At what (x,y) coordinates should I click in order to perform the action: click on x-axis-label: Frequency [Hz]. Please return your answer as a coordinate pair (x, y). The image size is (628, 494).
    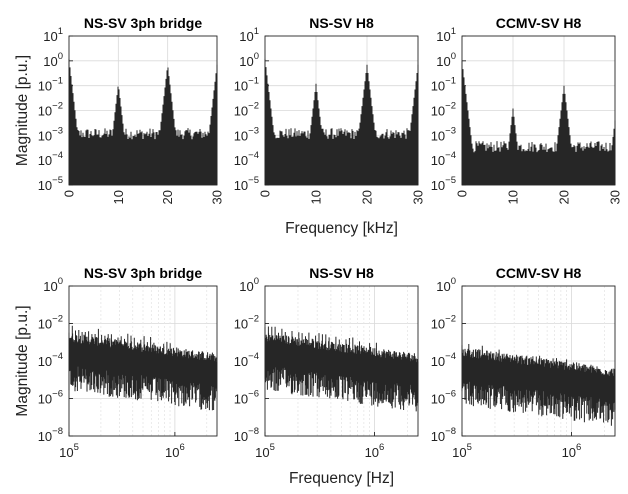
    Looking at the image, I should click on (341, 478).